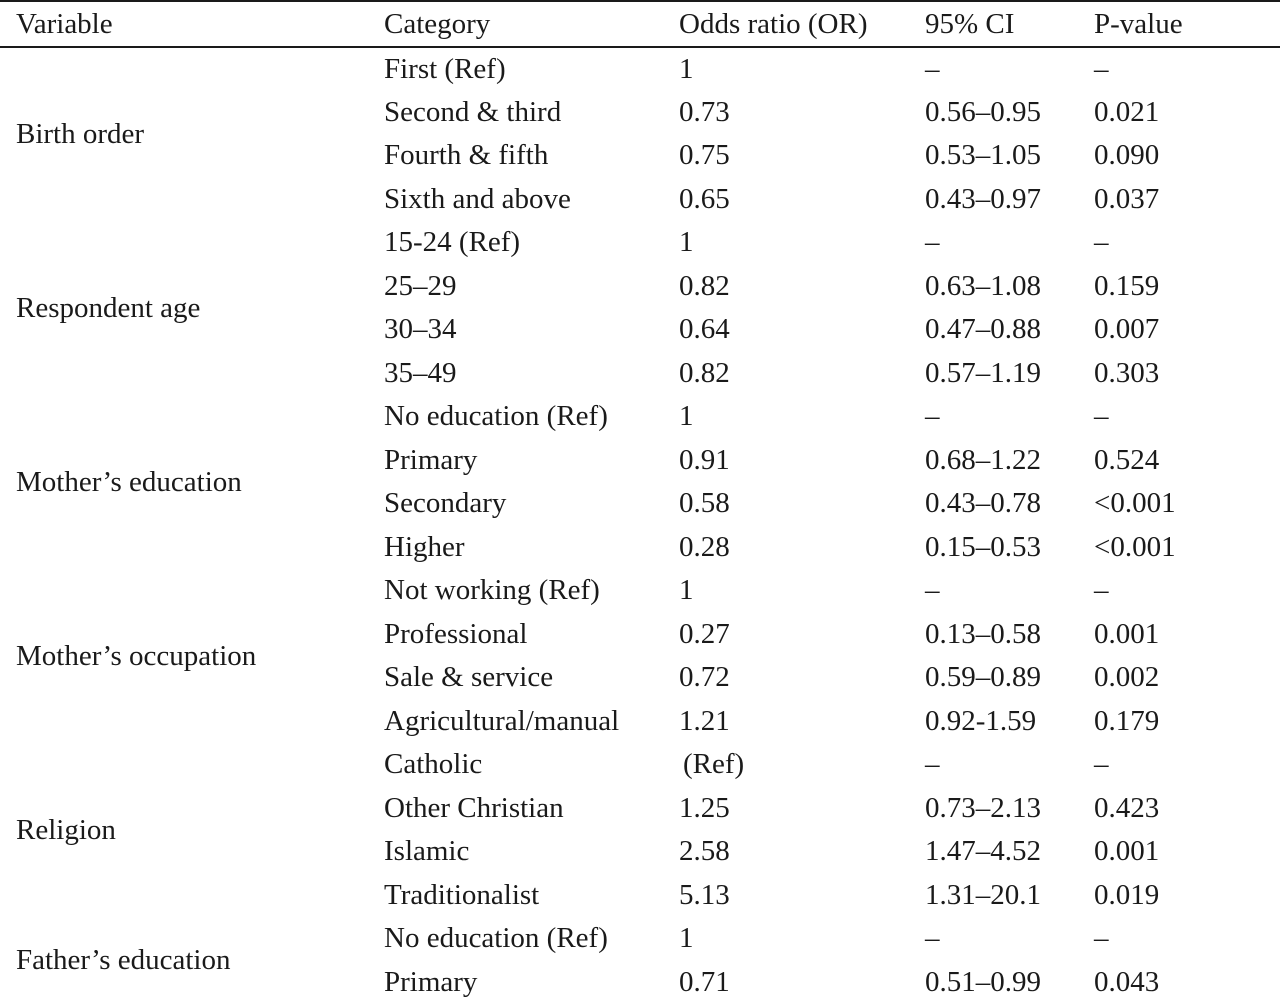 This screenshot has height=1004, width=1280. What do you see at coordinates (192, 960) in the screenshot?
I see `variable-cell: Father’s education` at bounding box center [192, 960].